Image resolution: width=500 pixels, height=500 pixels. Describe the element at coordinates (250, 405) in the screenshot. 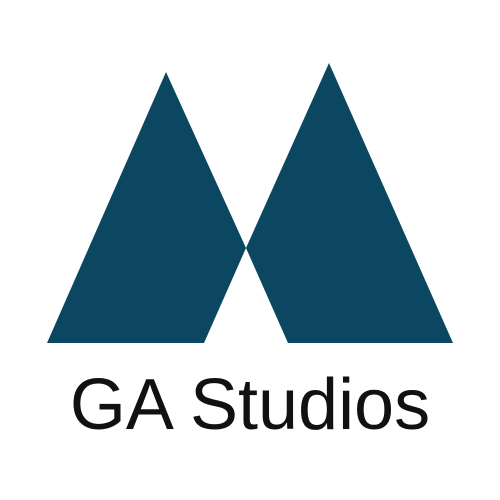

I see `brand-name: GA Studios` at that location.